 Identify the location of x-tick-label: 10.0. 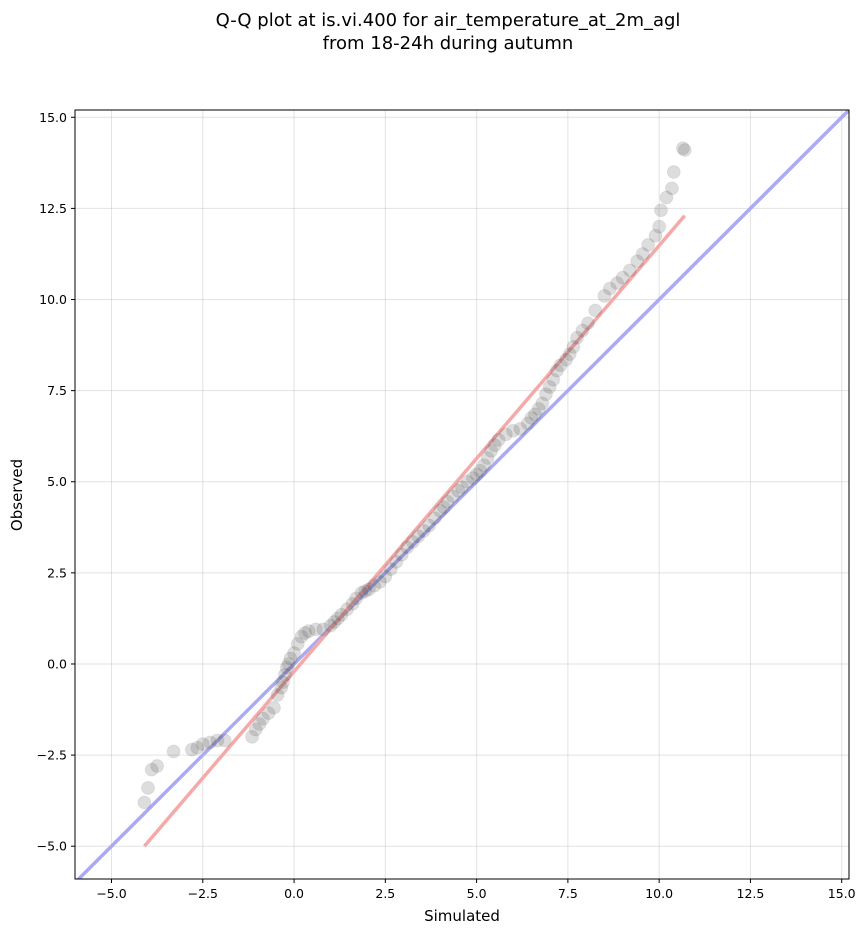
(659, 893).